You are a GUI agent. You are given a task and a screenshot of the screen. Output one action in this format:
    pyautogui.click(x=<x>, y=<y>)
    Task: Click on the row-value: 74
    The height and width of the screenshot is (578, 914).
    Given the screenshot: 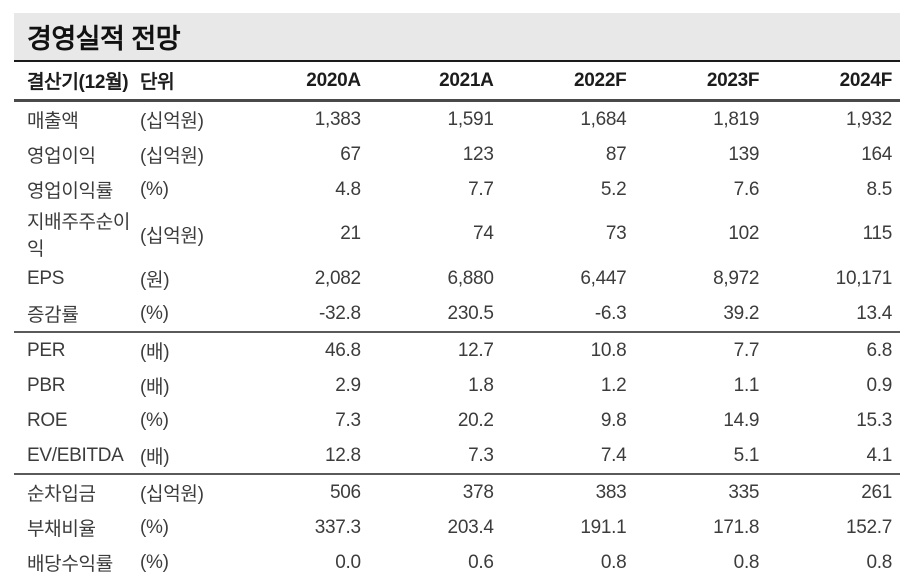 What is the action you would take?
    pyautogui.click(x=483, y=233)
    